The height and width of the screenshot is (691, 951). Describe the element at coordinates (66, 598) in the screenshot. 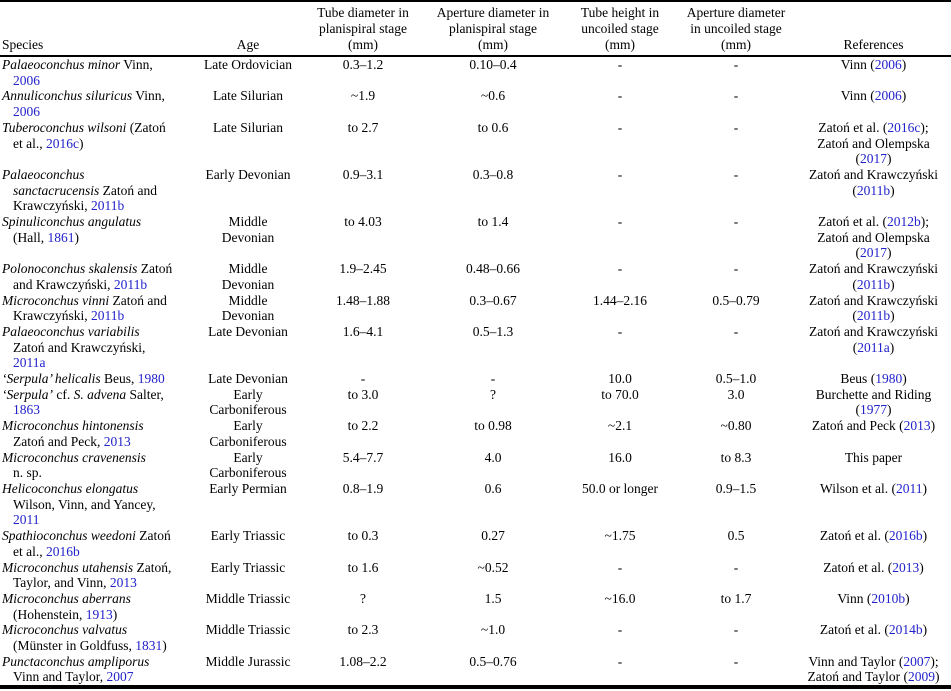

I see `species-name: Microconchus aberrans` at that location.